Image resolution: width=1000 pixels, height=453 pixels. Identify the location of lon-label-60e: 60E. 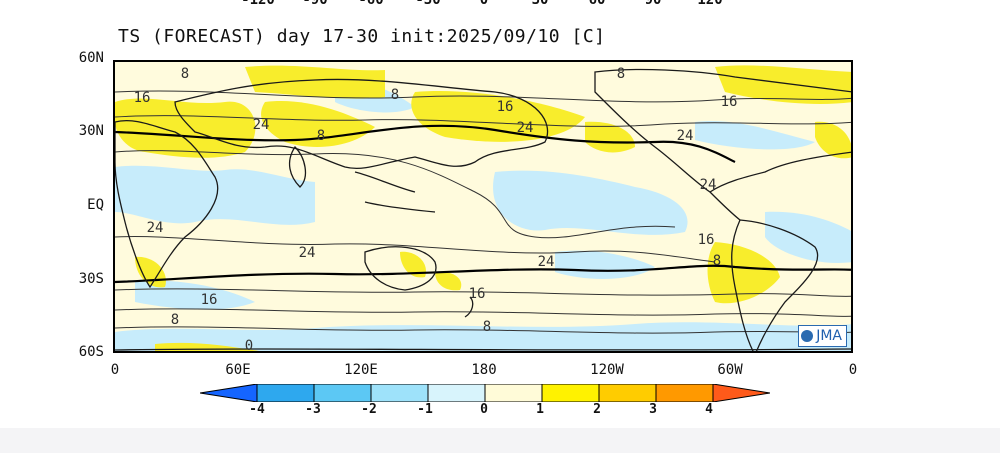
(238, 370).